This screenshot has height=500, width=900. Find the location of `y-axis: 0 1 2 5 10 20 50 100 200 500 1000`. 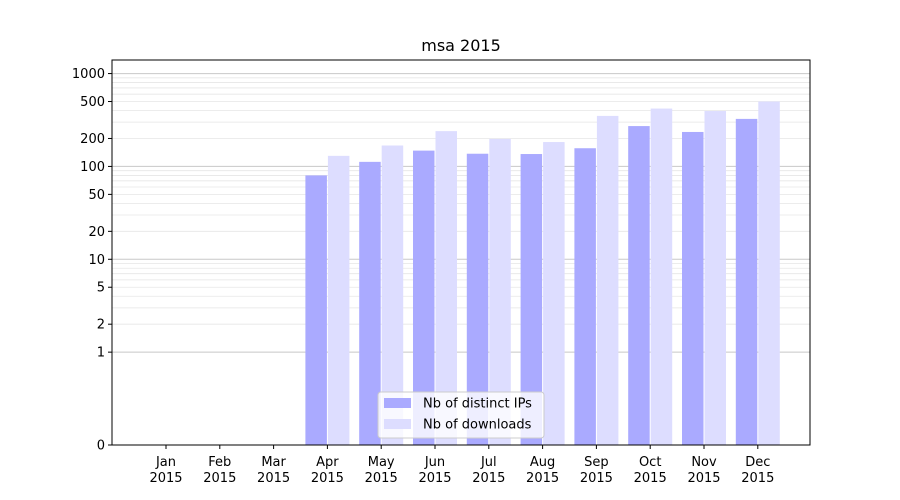

y-axis: 0 1 2 5 10 20 50 100 200 500 1000 is located at coordinates (92, 260).